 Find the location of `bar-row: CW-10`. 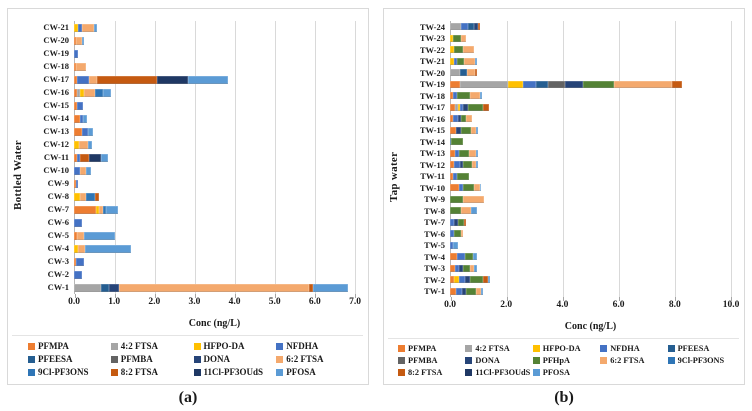

bar-row: CW-10 is located at coordinates (191, 170).